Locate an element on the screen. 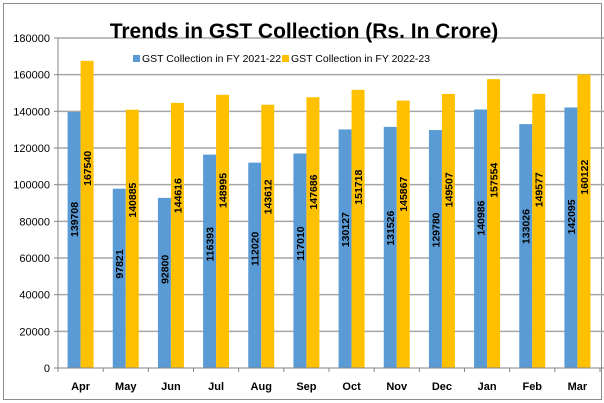 The image size is (604, 403). bar-2022-23-nov is located at coordinates (403, 234).